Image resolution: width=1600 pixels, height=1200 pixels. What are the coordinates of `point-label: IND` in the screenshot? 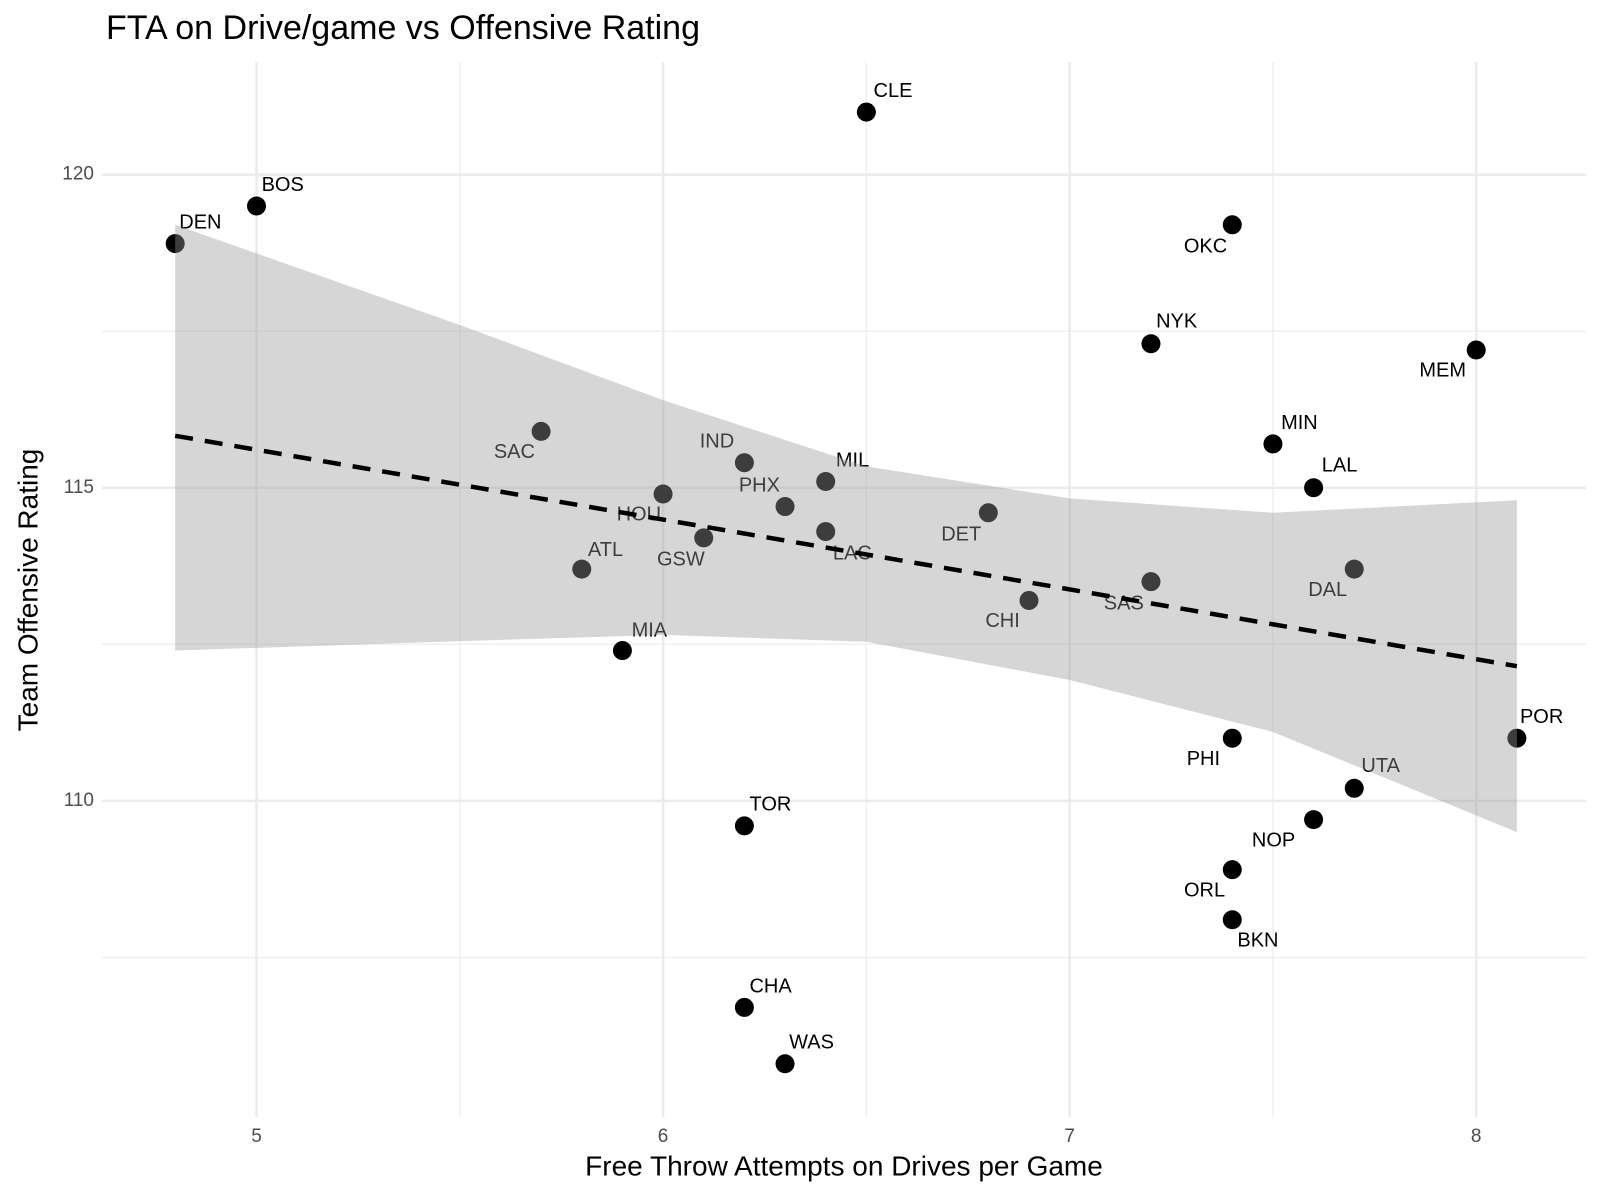 It's located at (717, 442).